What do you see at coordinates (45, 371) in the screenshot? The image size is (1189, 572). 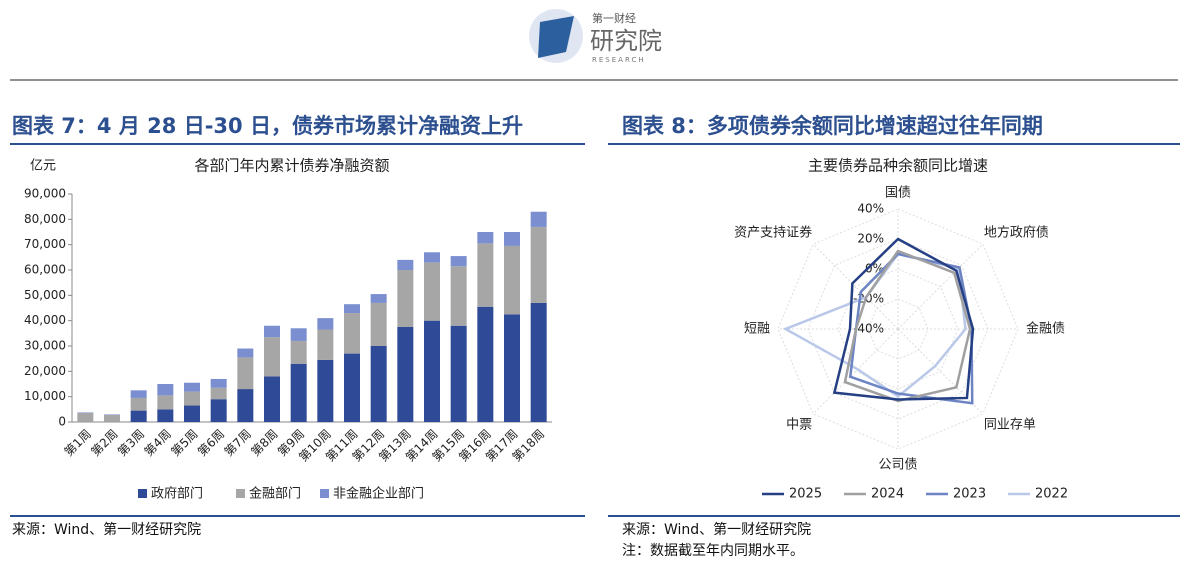 I see `y-tick-label: 20,000` at bounding box center [45, 371].